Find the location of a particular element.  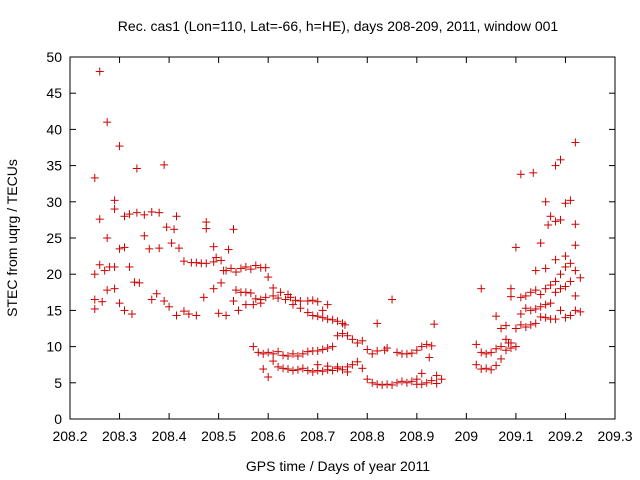

x-tick-label: 208.2 is located at coordinates (69, 436).